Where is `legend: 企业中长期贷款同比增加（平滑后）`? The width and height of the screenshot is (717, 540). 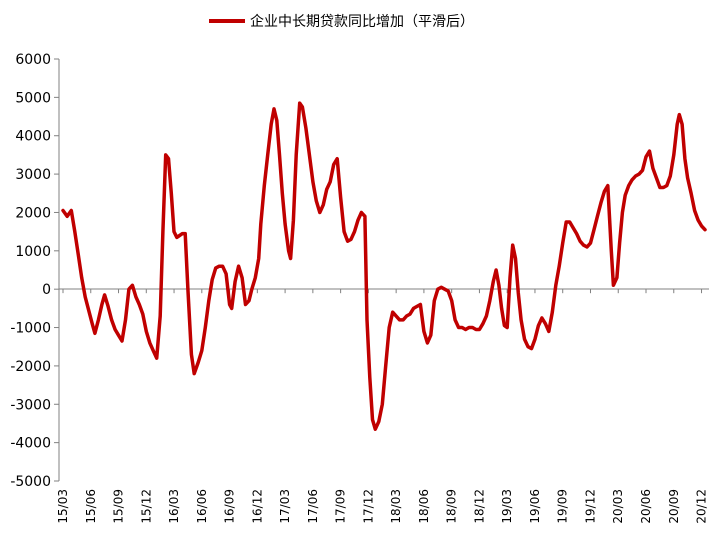 legend: 企业中长期贷款同比增加（平滑后） is located at coordinates (341, 21).